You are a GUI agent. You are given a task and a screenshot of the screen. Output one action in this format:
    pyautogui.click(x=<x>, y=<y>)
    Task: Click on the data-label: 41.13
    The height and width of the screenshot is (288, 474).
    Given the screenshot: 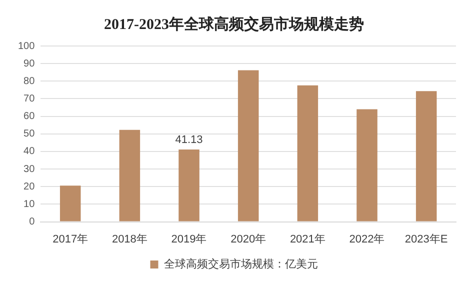 What is the action you would take?
    pyautogui.click(x=189, y=140)
    